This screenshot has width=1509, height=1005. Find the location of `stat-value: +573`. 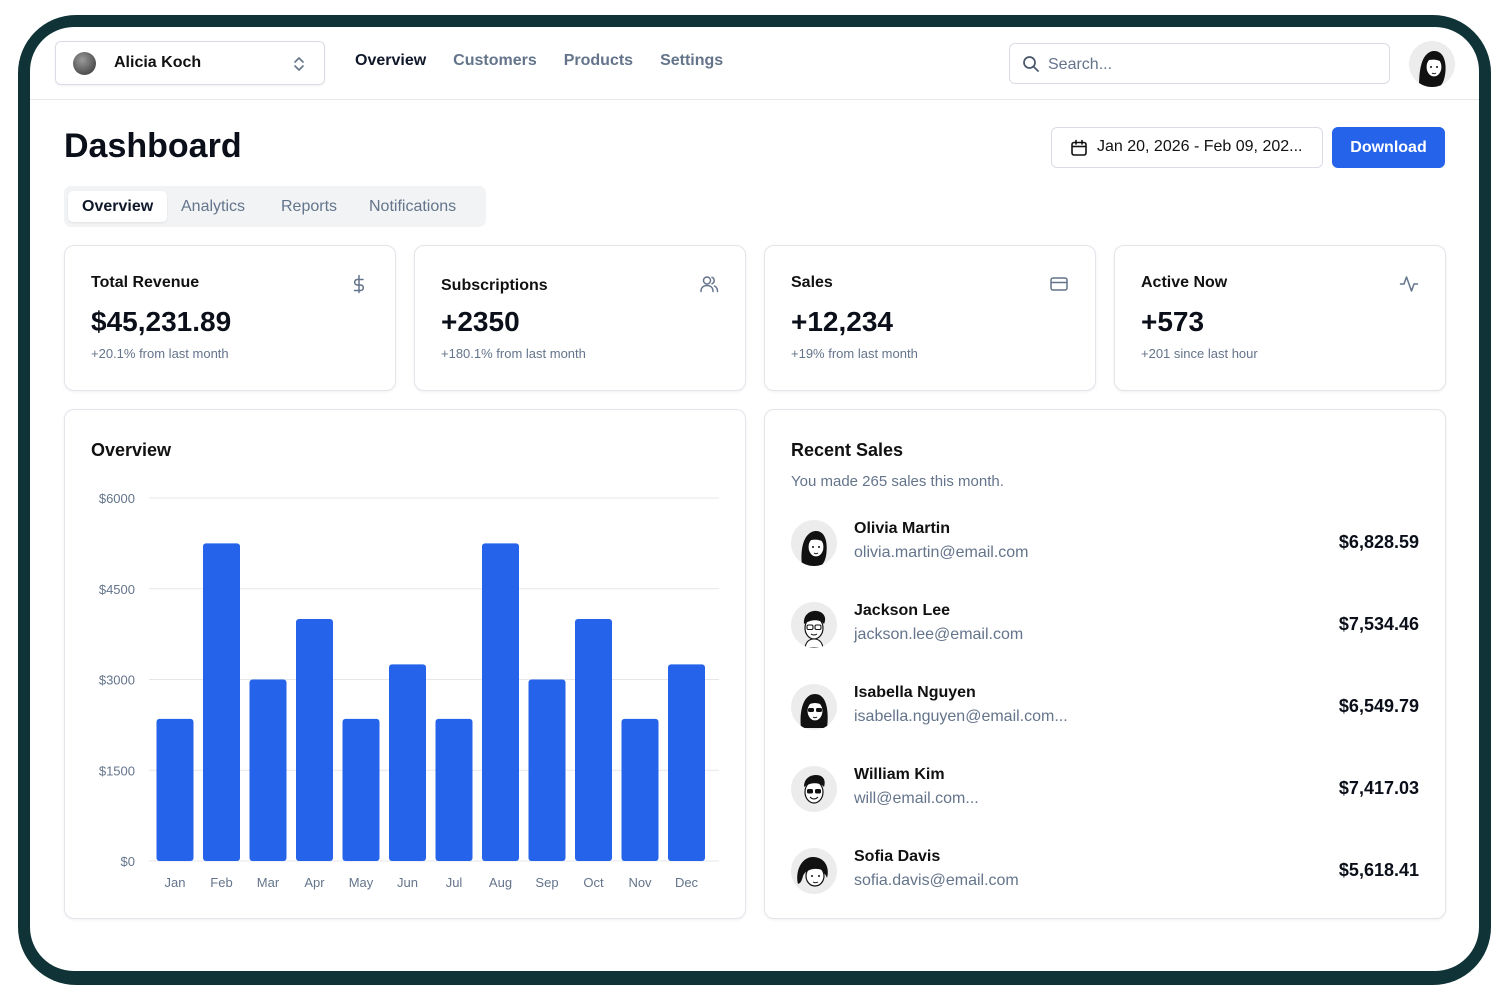

stat-value: +573 is located at coordinates (1173, 321).